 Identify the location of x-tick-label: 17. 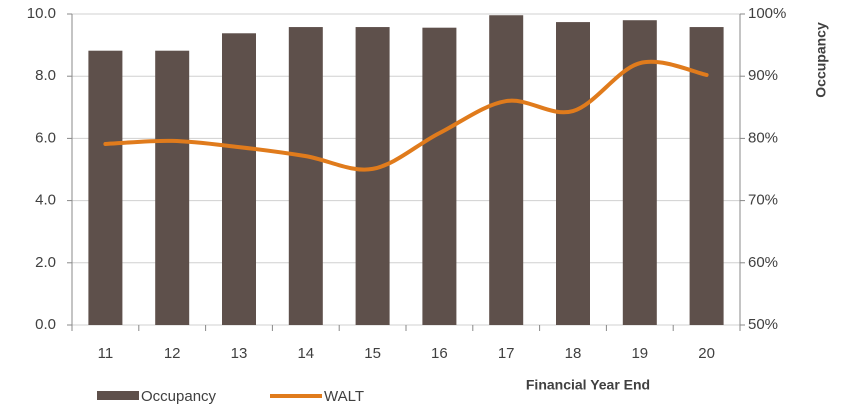
(506, 353).